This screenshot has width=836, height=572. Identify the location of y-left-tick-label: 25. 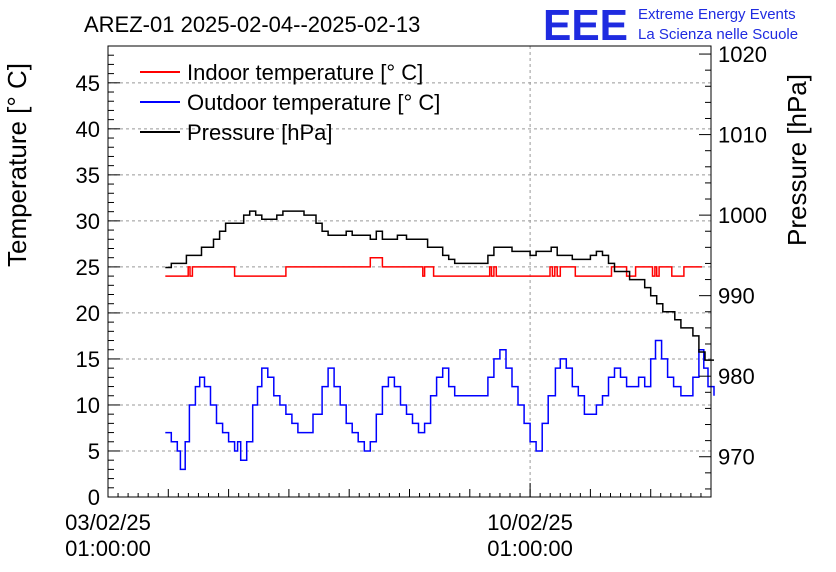
(88, 267).